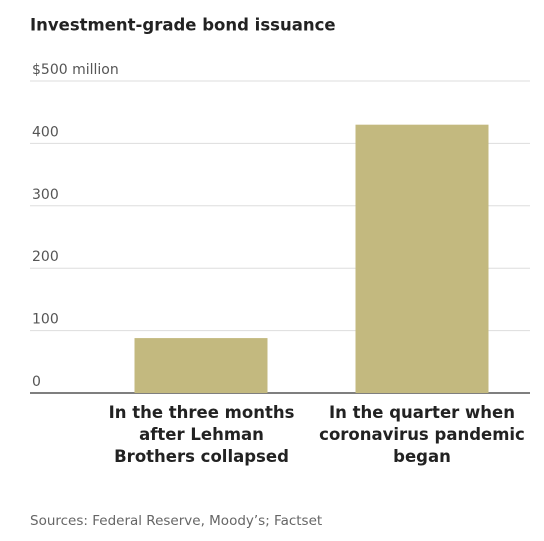 The height and width of the screenshot is (541, 544). Describe the element at coordinates (45, 320) in the screenshot. I see `y-tick-label: 100` at that location.